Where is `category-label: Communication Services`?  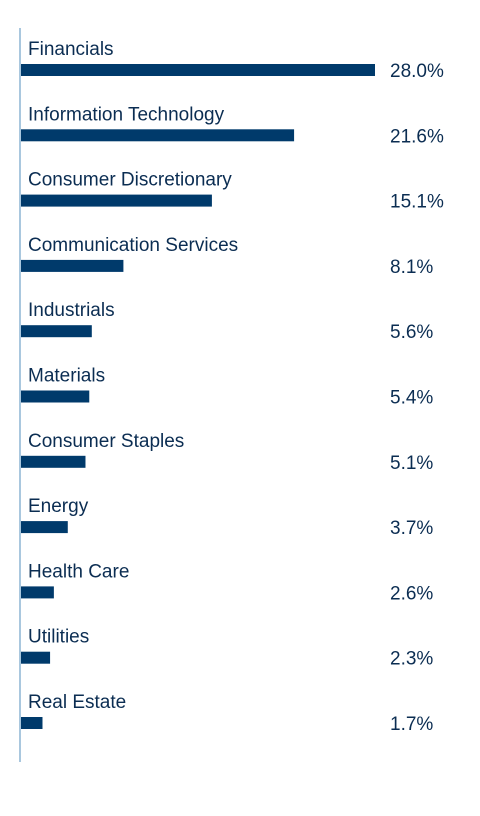 category-label: Communication Services is located at coordinates (133, 245).